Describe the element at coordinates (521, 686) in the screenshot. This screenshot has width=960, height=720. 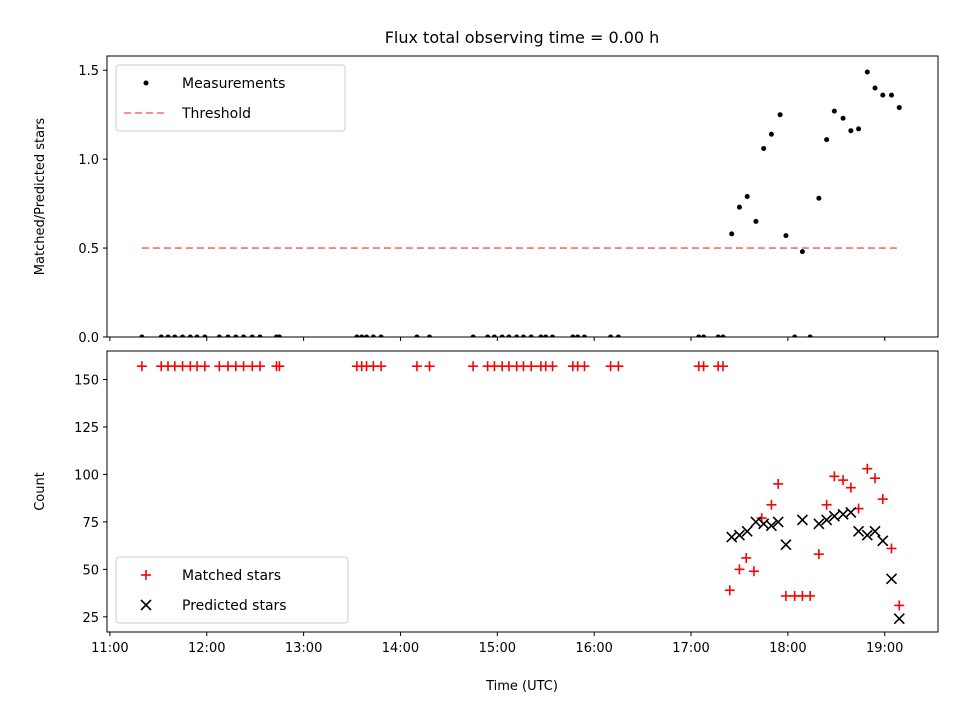
I see `x-axis-label: Time (UTC)` at that location.